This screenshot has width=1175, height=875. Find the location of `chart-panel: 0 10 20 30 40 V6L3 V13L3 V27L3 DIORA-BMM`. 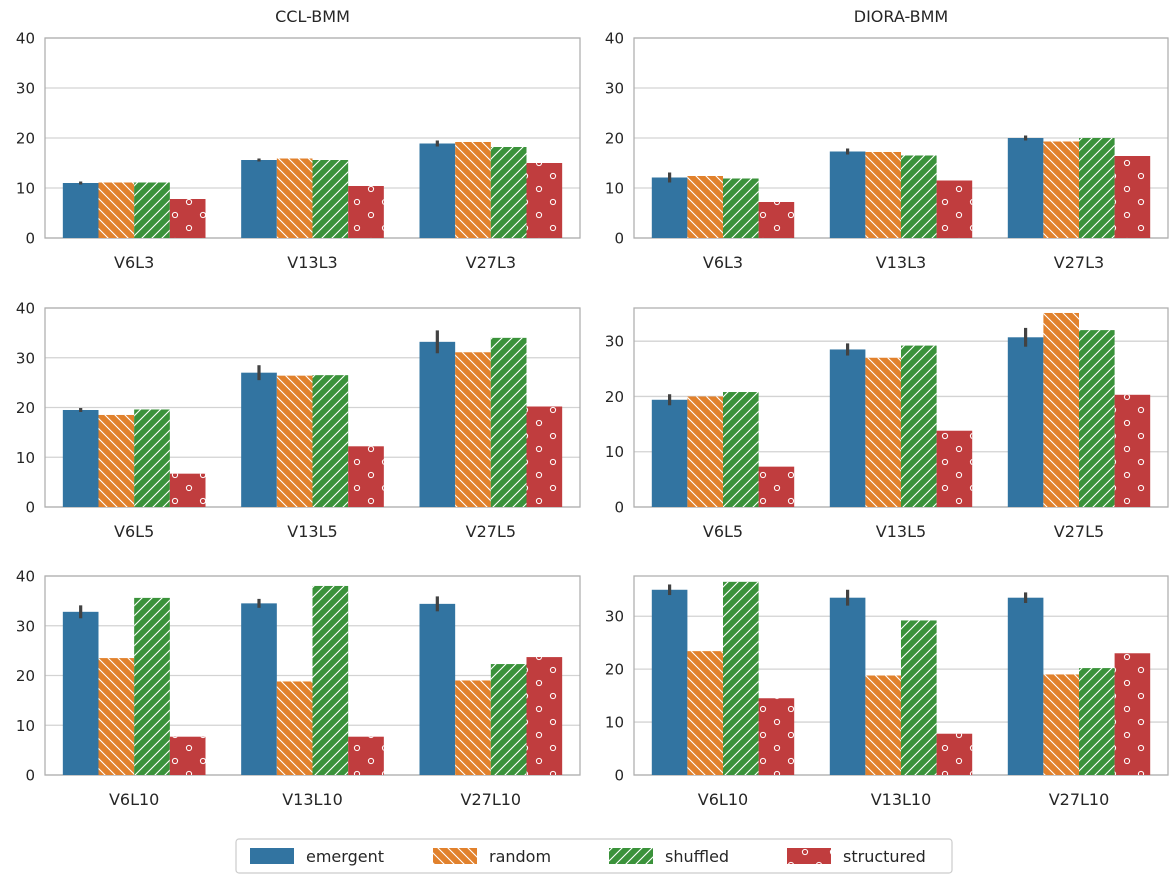

chart-panel: 0 10 20 30 40 V6L3 V13L3 V27L3 DIORA-BMM is located at coordinates (887, 139).